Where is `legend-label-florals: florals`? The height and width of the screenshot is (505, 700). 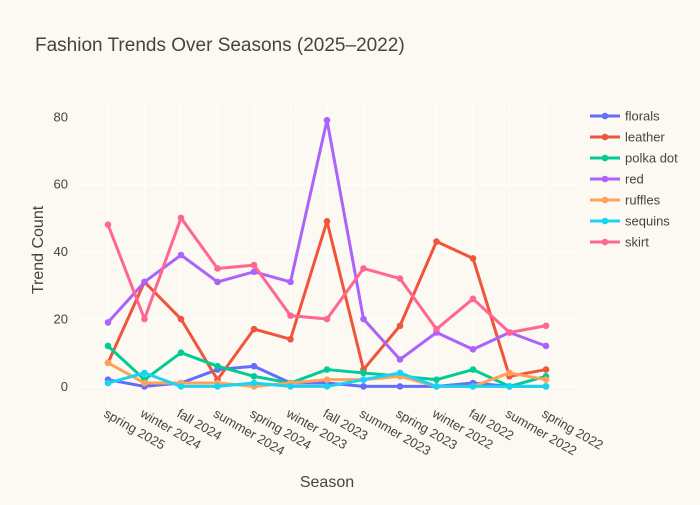 legend-label-florals: florals is located at coordinates (642, 116).